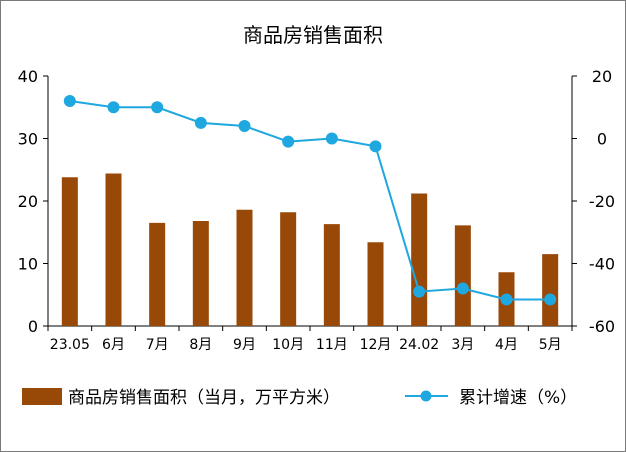 The height and width of the screenshot is (452, 626). I want to click on x-tick-label: 4月, so click(506, 345).